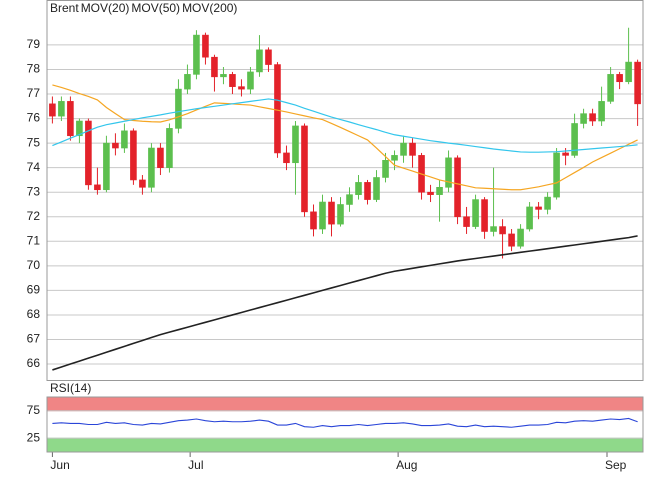 The height and width of the screenshot is (478, 645). I want to click on legend-entry: MOV(200), so click(209, 8).